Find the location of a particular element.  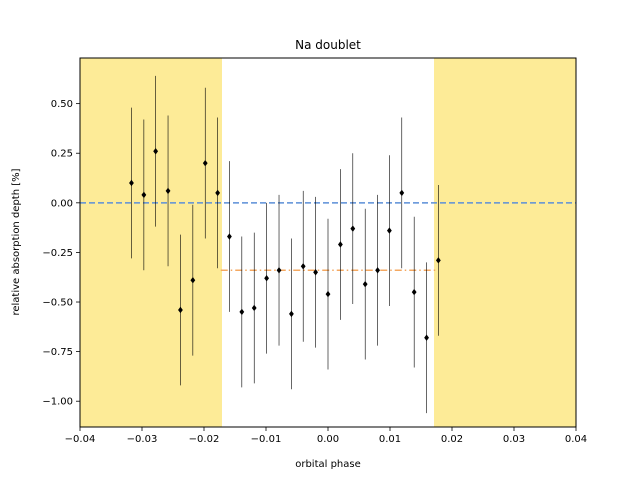

x-tick-label: 0.01 is located at coordinates (390, 439).